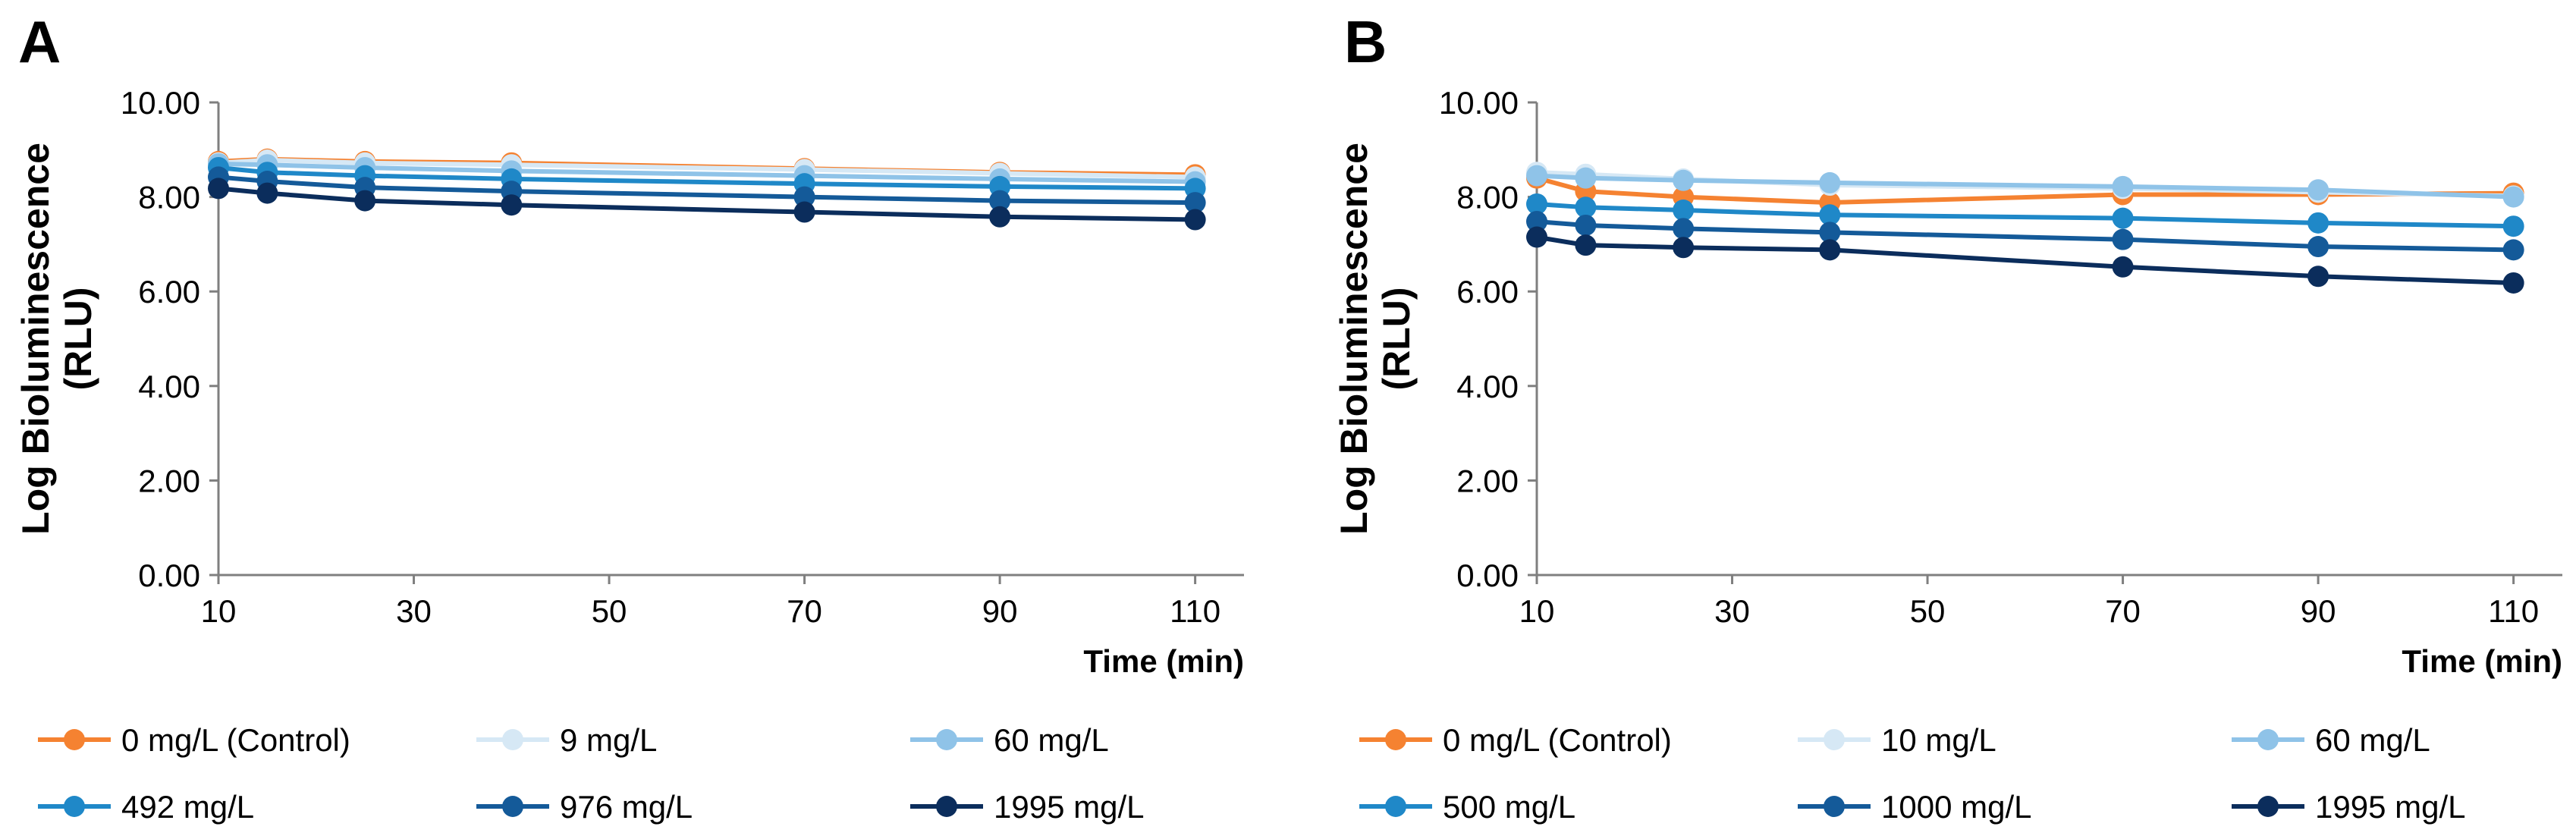  I want to click on legend-item: 9 mg/L, so click(566, 740).